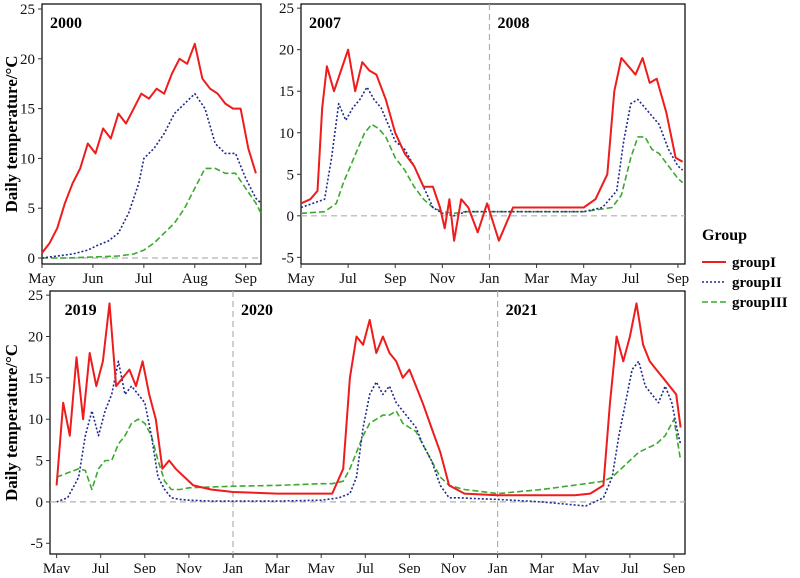 This screenshot has height=578, width=800. I want to click on legend-label-groupI: groupI, so click(754, 263).